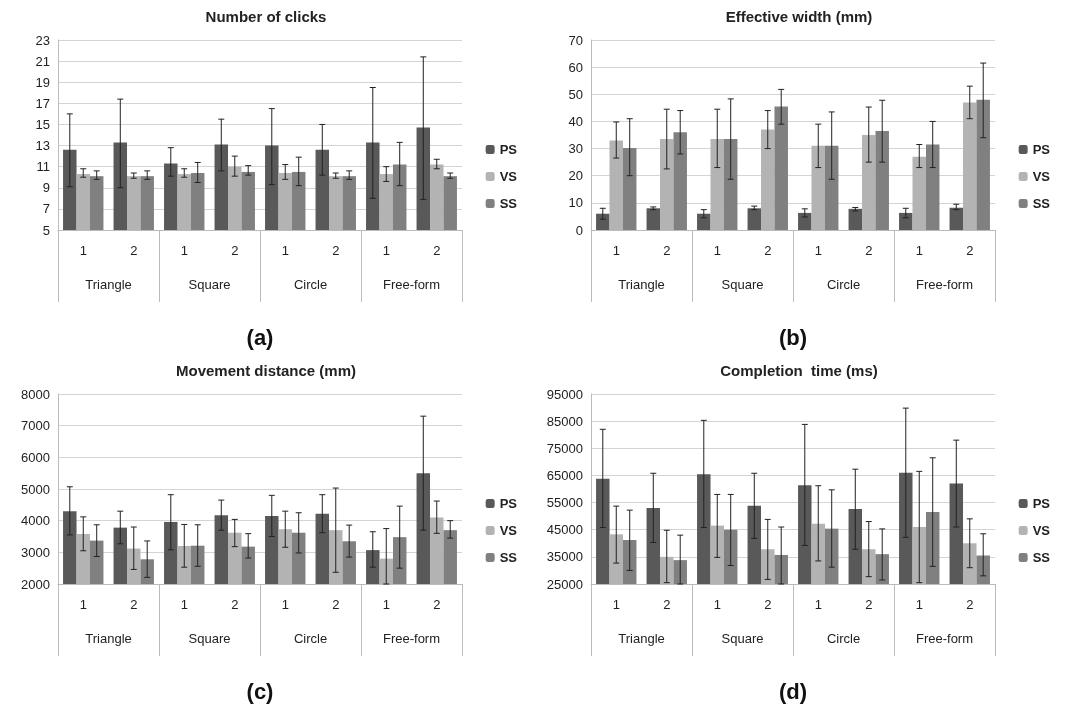 The image size is (1065, 707). I want to click on y-tick-label: 2000, so click(35, 584).